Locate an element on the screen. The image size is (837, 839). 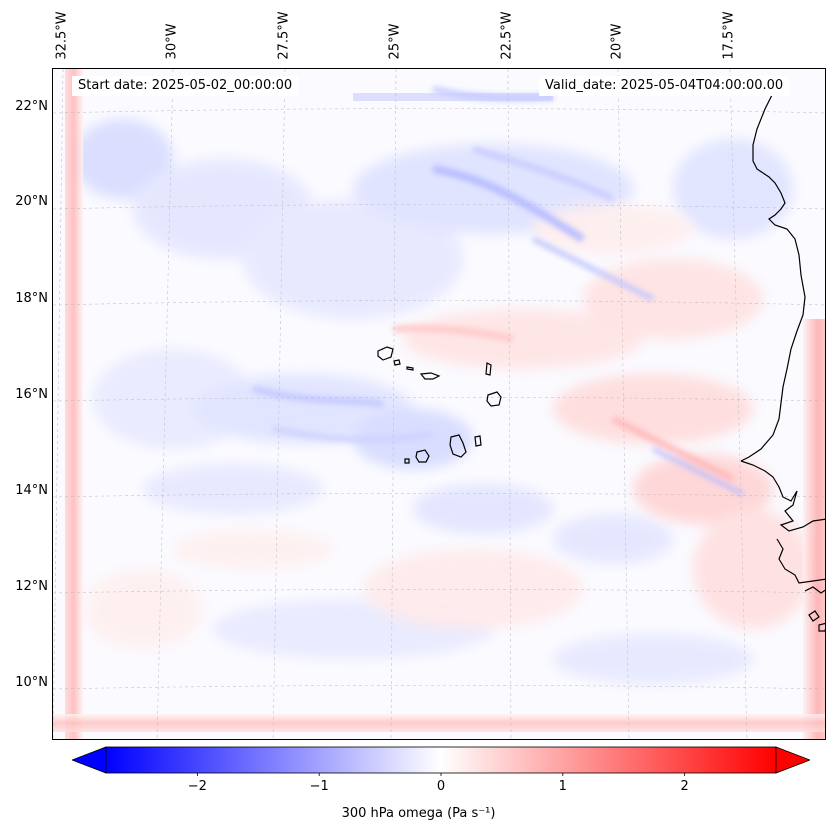
lat-label-14n: 14°N is located at coordinates (31, 490).